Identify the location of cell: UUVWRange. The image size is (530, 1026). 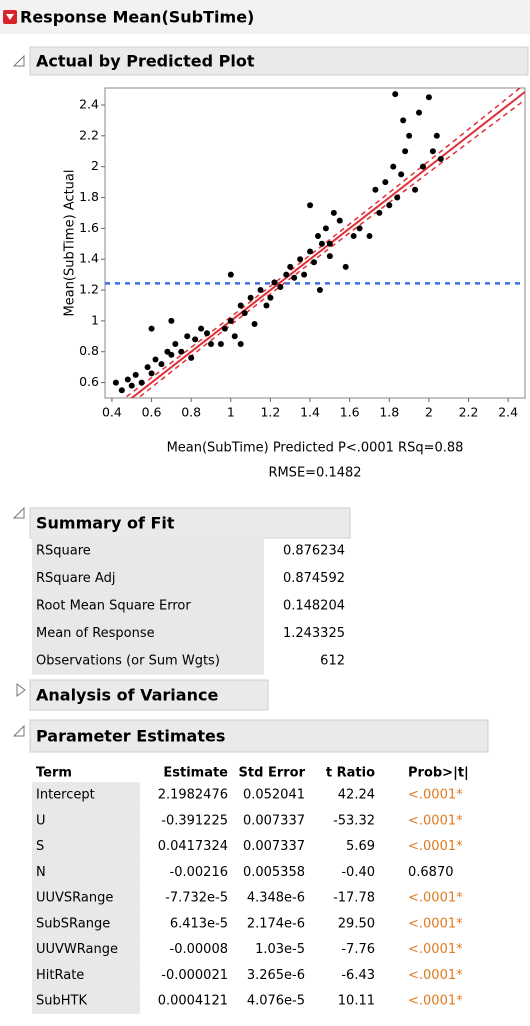
(77, 949).